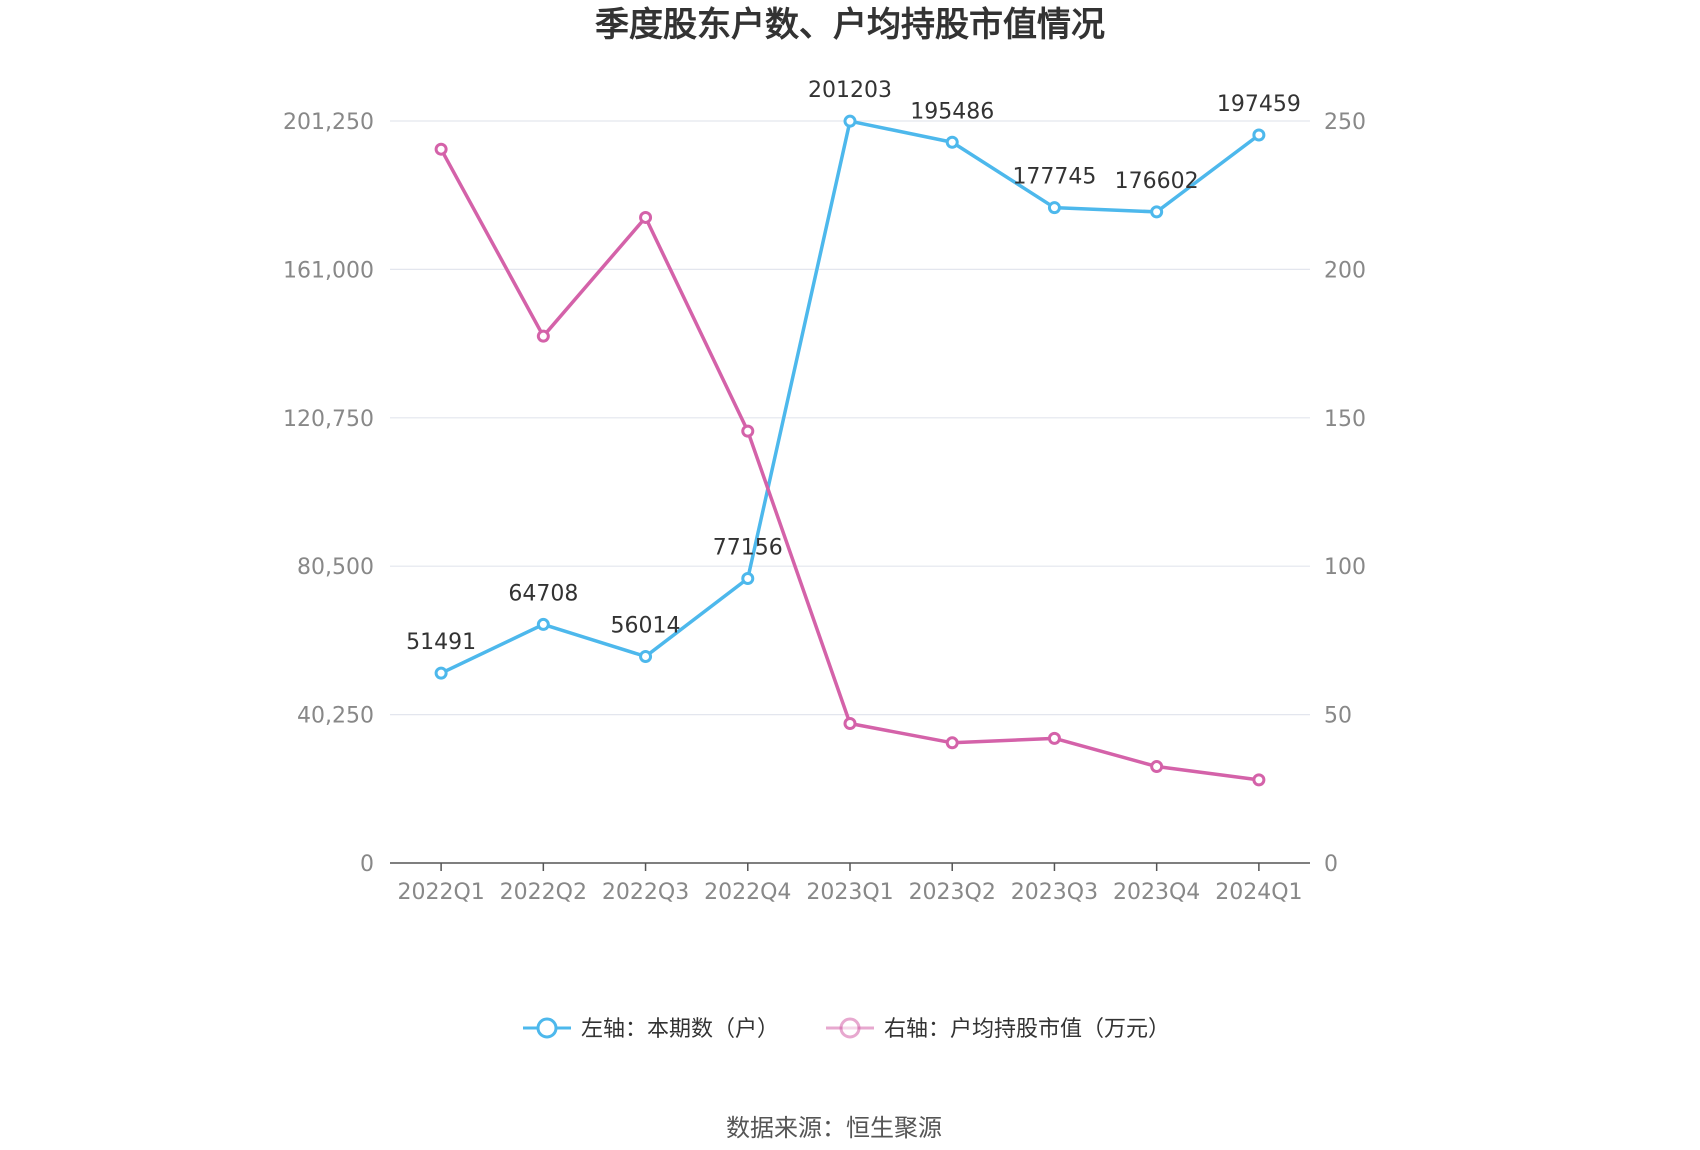 This screenshot has height=1150, width=1700. I want to click on left-axis-tick-label: 201,250, so click(328, 122).